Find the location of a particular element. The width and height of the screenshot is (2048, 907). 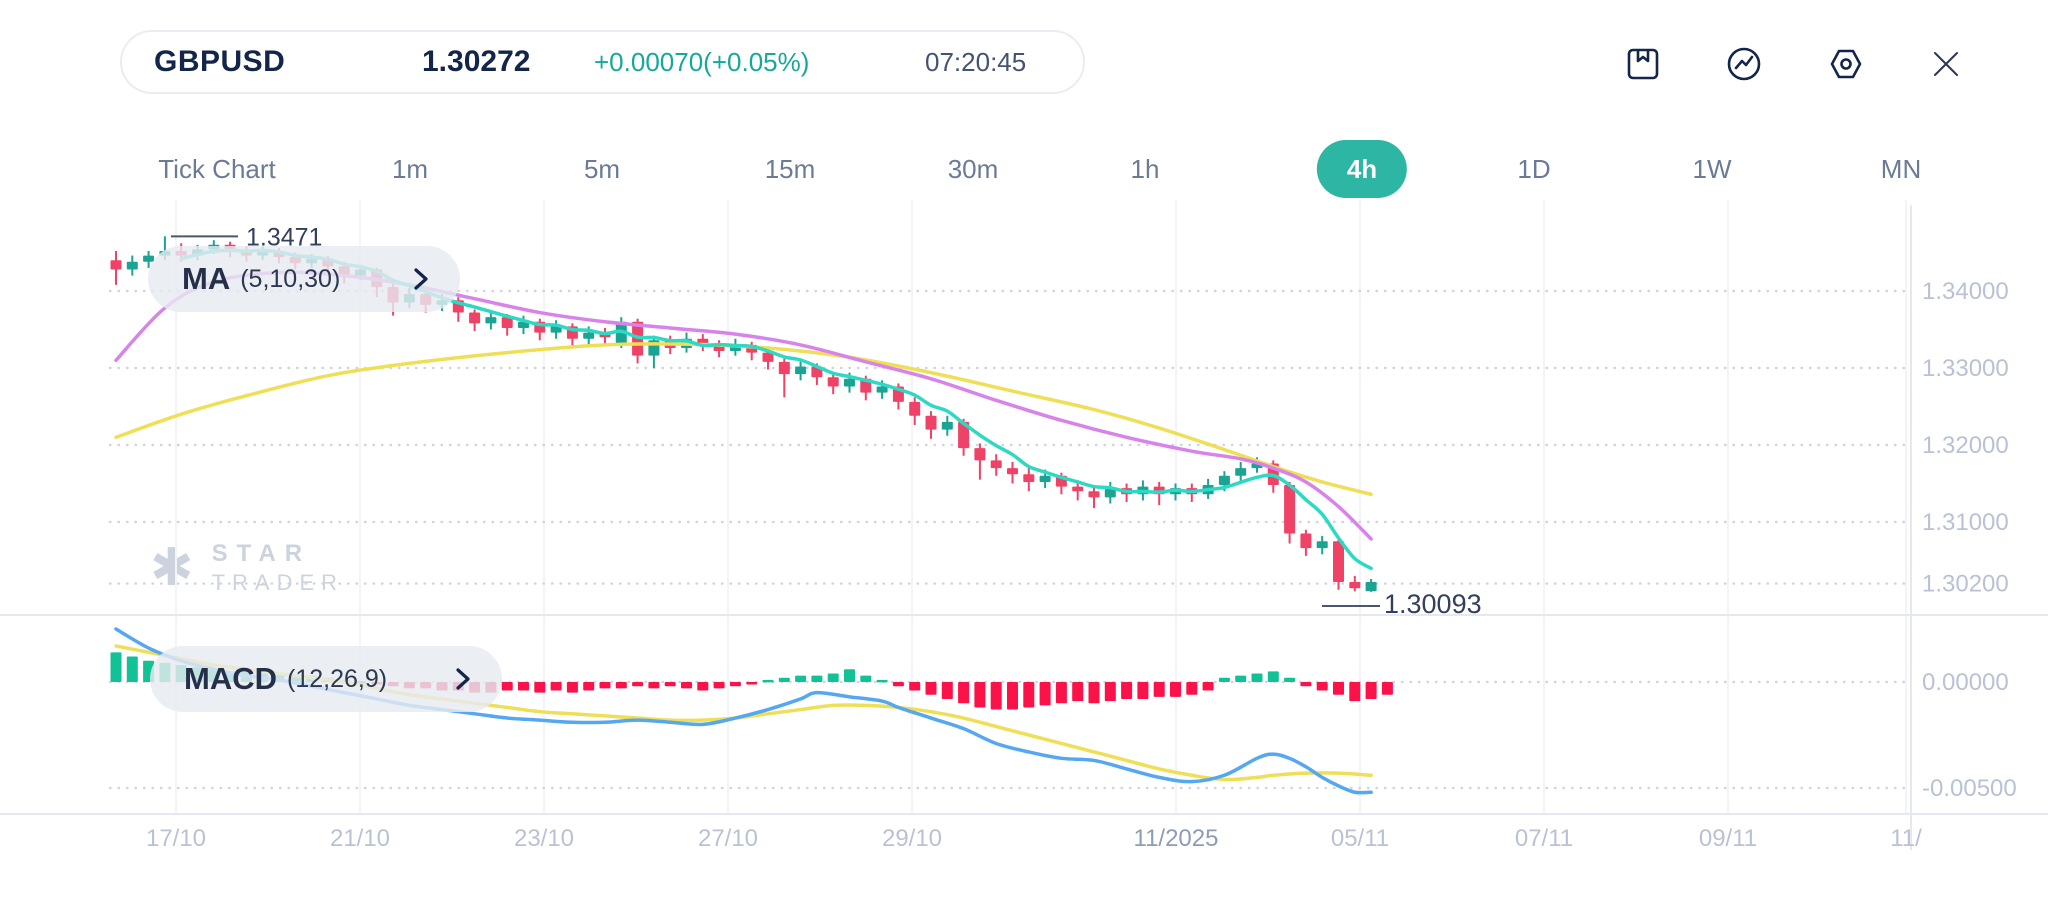

svg-text: 09/11 is located at coordinates (1728, 838).